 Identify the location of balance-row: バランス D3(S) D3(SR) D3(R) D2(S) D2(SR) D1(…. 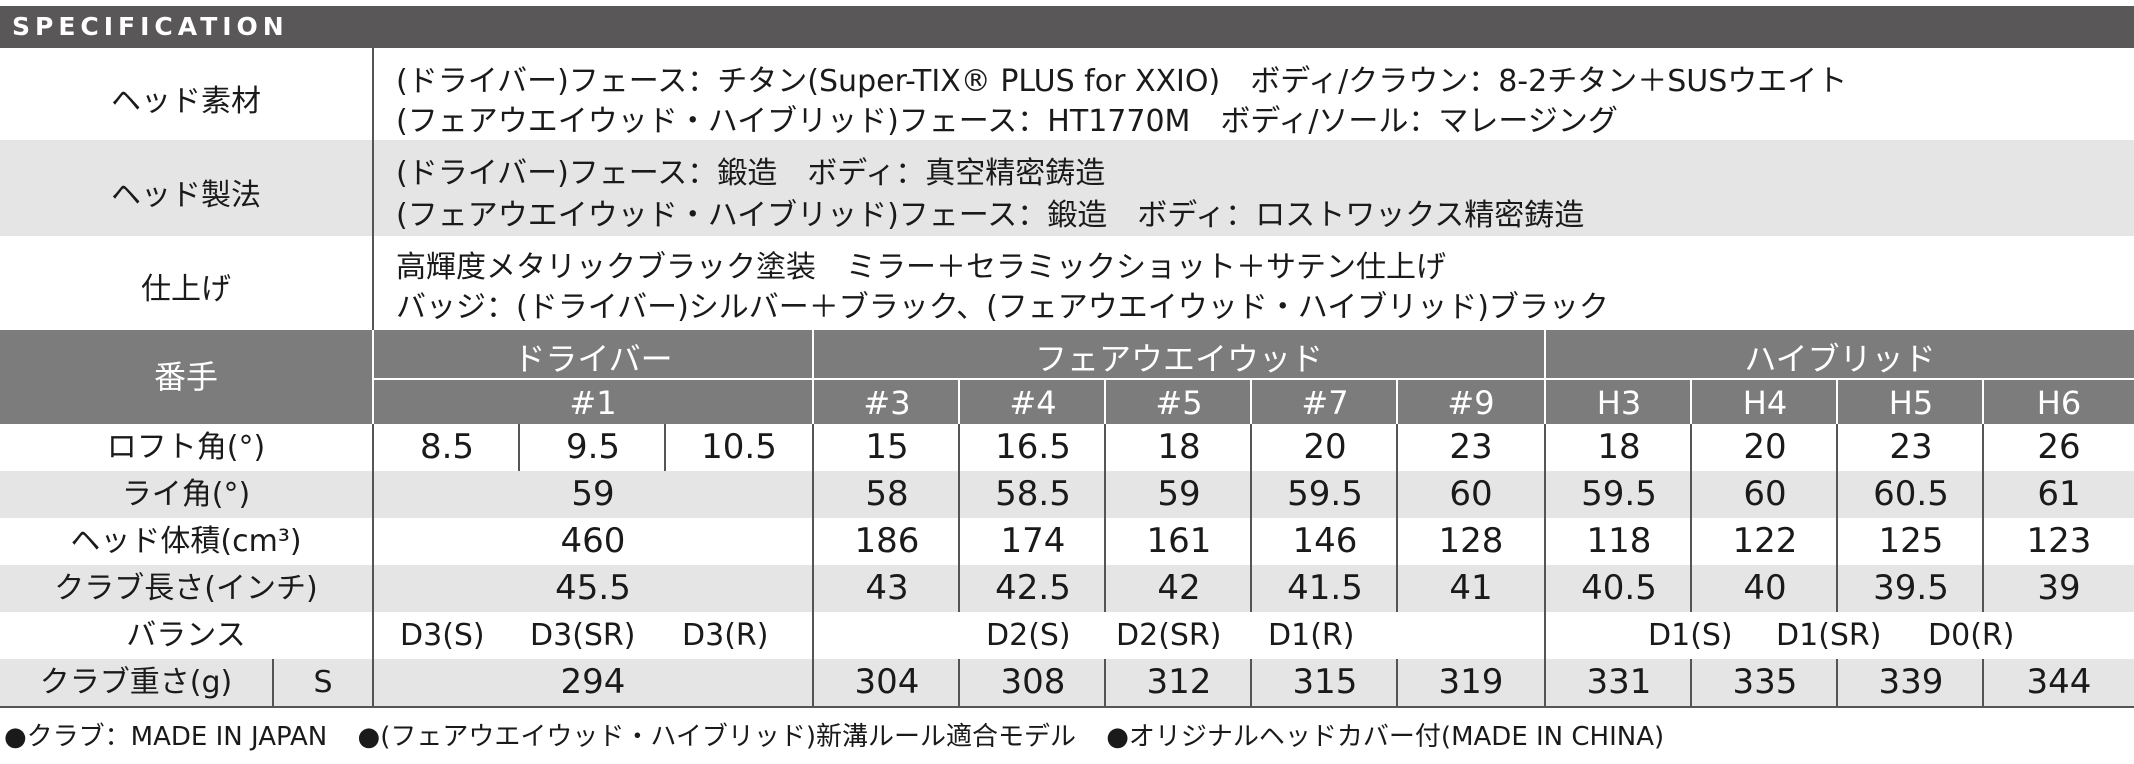
(1067, 635).